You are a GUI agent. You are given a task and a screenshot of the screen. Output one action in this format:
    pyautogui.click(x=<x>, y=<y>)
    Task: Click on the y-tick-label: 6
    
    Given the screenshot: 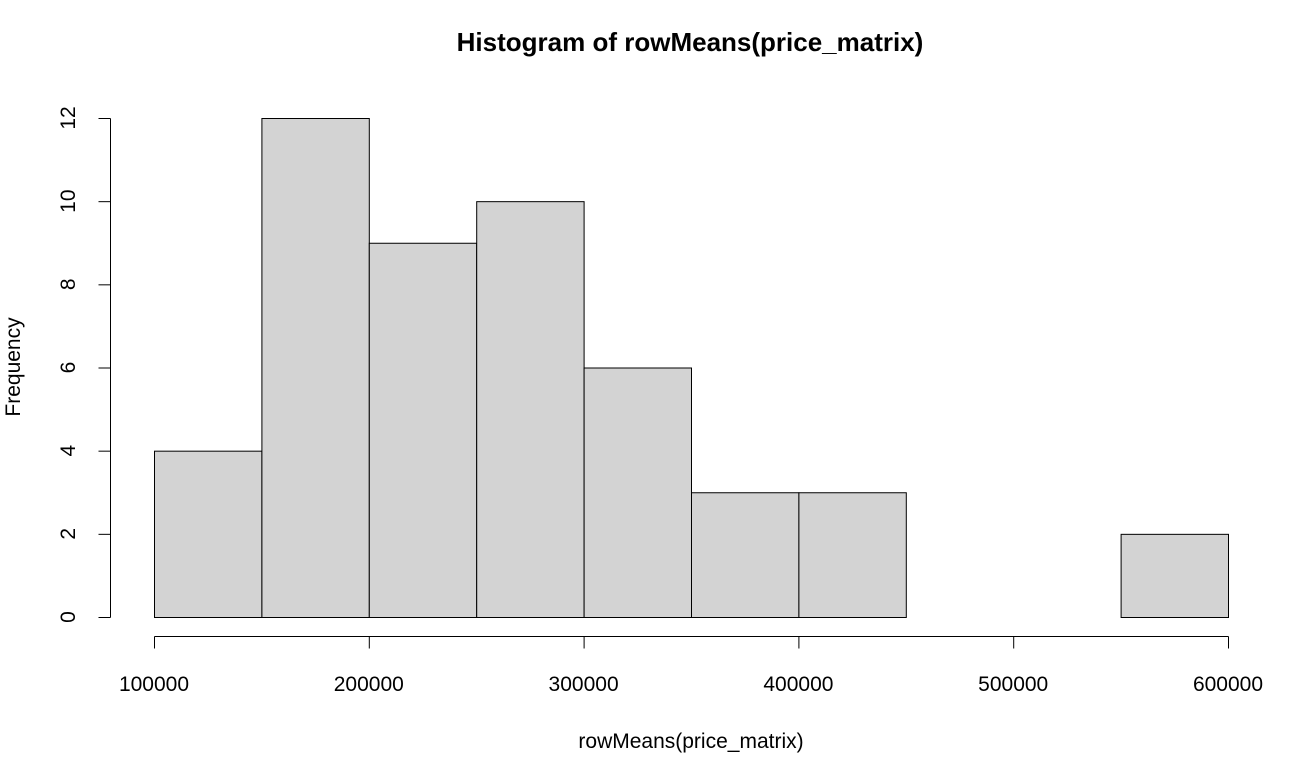 What is the action you would take?
    pyautogui.click(x=68, y=368)
    